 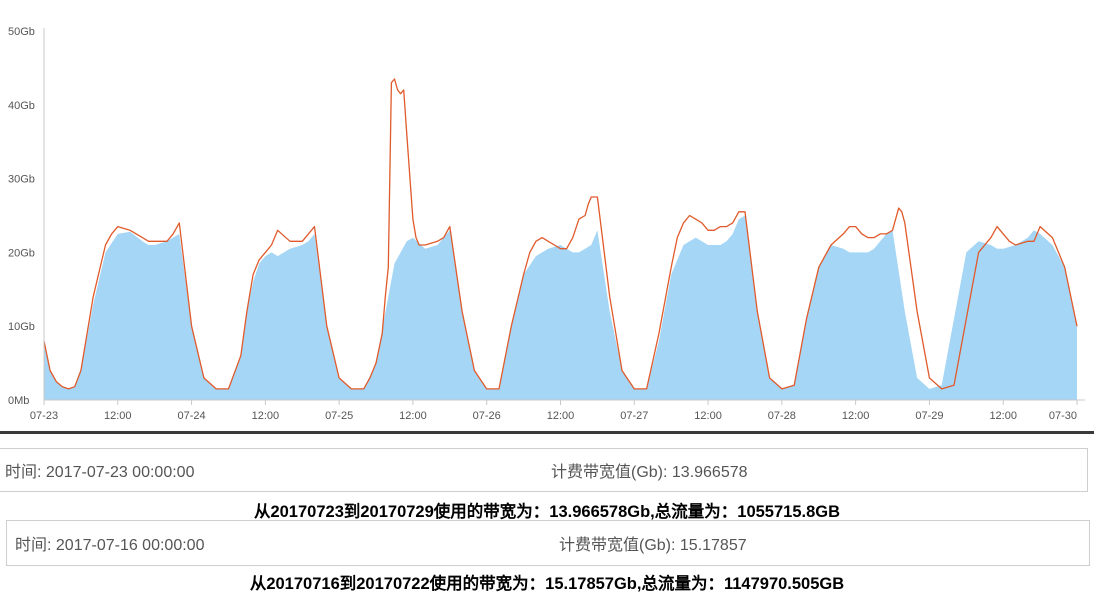 I want to click on x-tick-label: 07-26, so click(x=487, y=416).